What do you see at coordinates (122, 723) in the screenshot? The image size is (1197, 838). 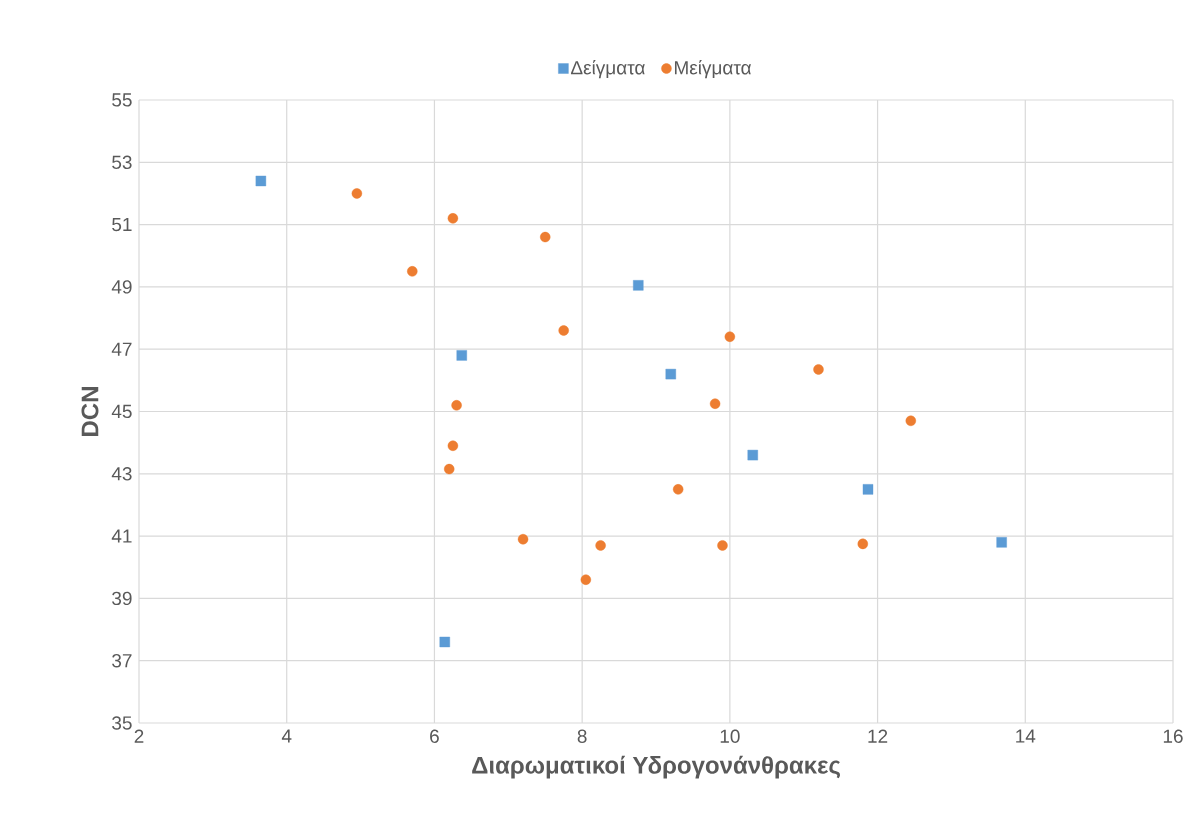 I see `y-tick-label: 35` at bounding box center [122, 723].